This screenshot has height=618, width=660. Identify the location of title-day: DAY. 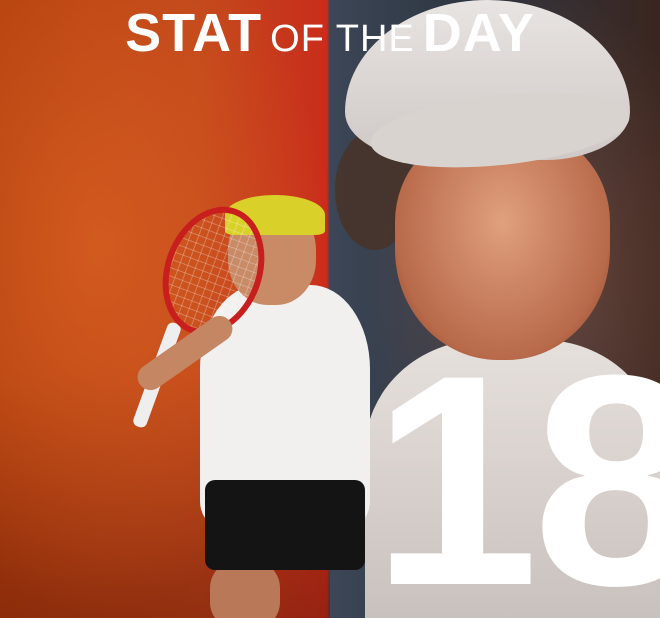
(478, 33).